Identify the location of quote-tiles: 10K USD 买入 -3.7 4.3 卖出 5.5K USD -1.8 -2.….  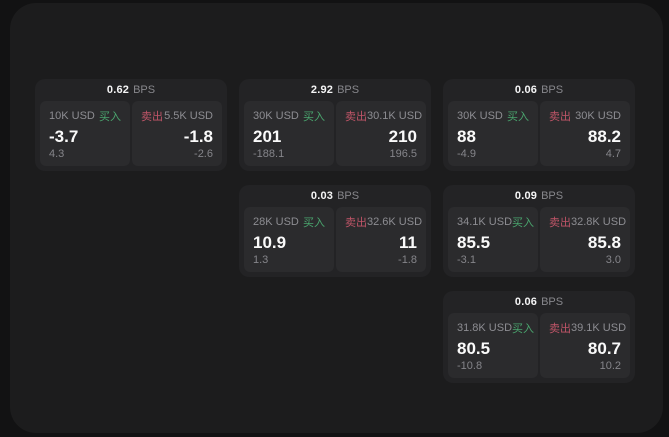
(131, 133).